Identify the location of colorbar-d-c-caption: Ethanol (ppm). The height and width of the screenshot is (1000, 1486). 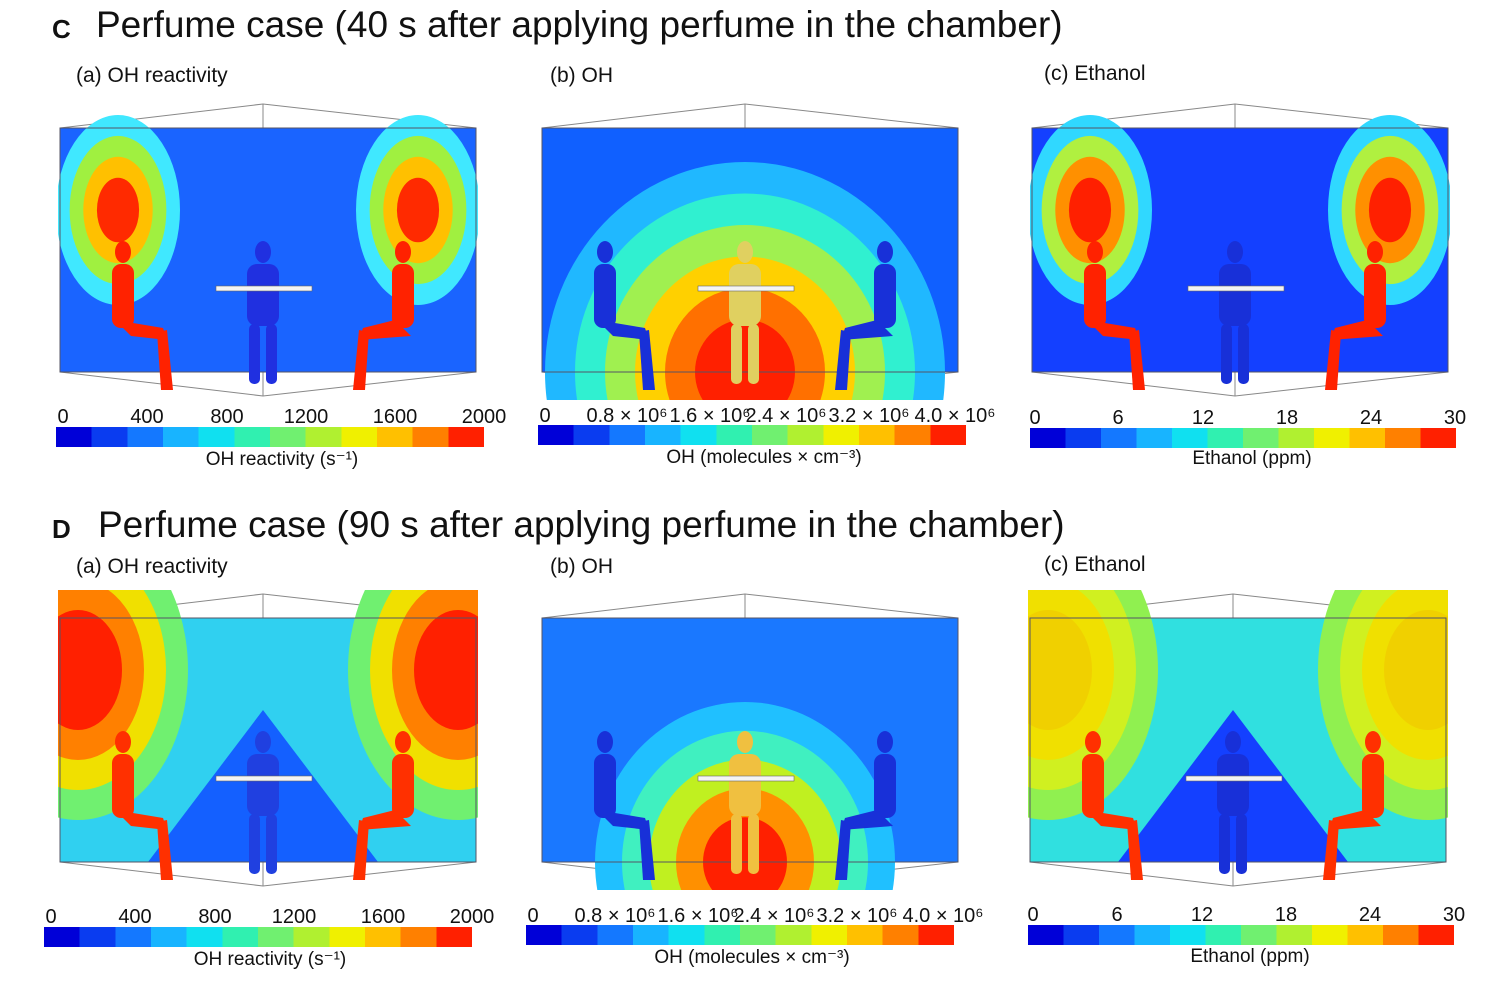
(1250, 956).